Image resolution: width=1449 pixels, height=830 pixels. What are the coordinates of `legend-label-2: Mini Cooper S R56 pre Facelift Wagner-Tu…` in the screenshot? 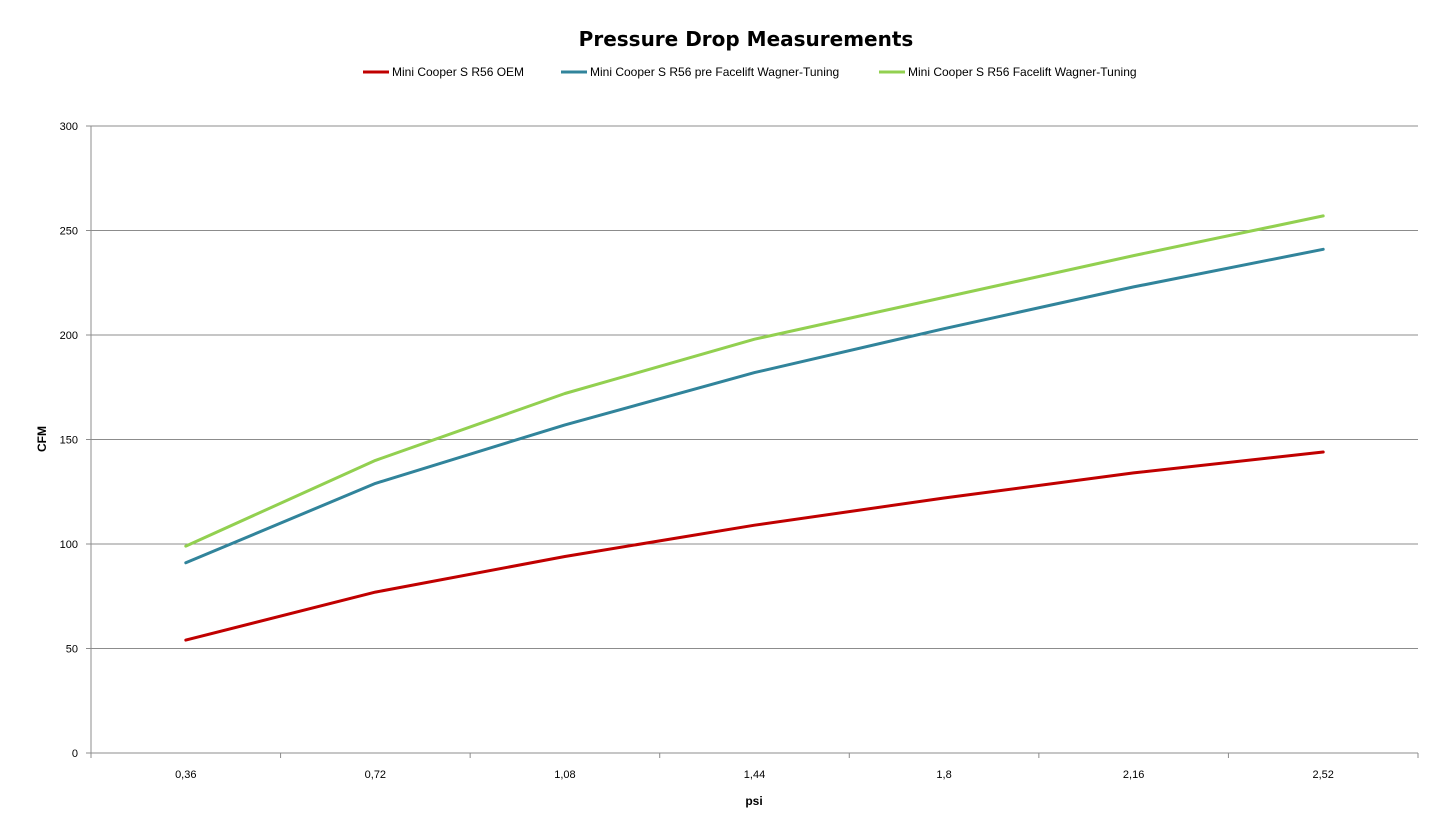 It's located at (714, 72).